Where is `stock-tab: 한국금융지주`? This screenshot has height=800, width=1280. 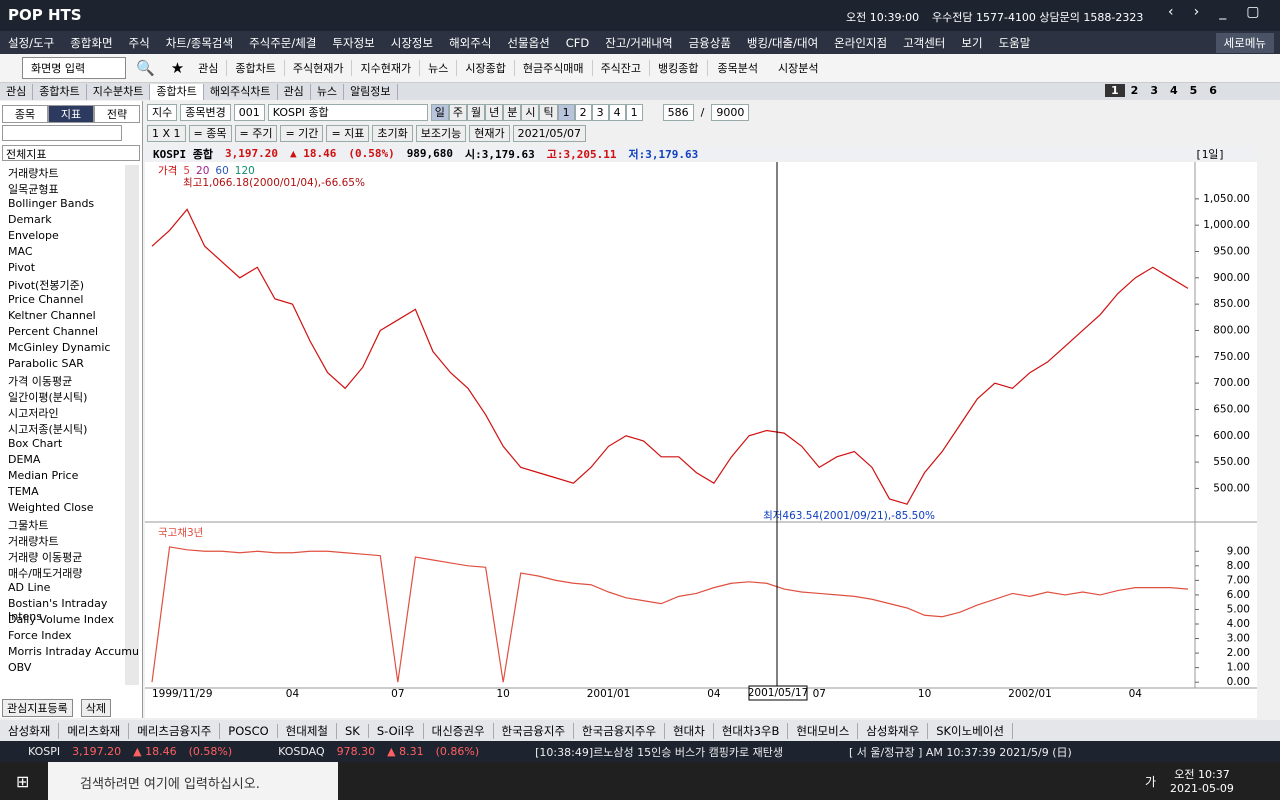
stock-tab: 한국금융지주 is located at coordinates (534, 730).